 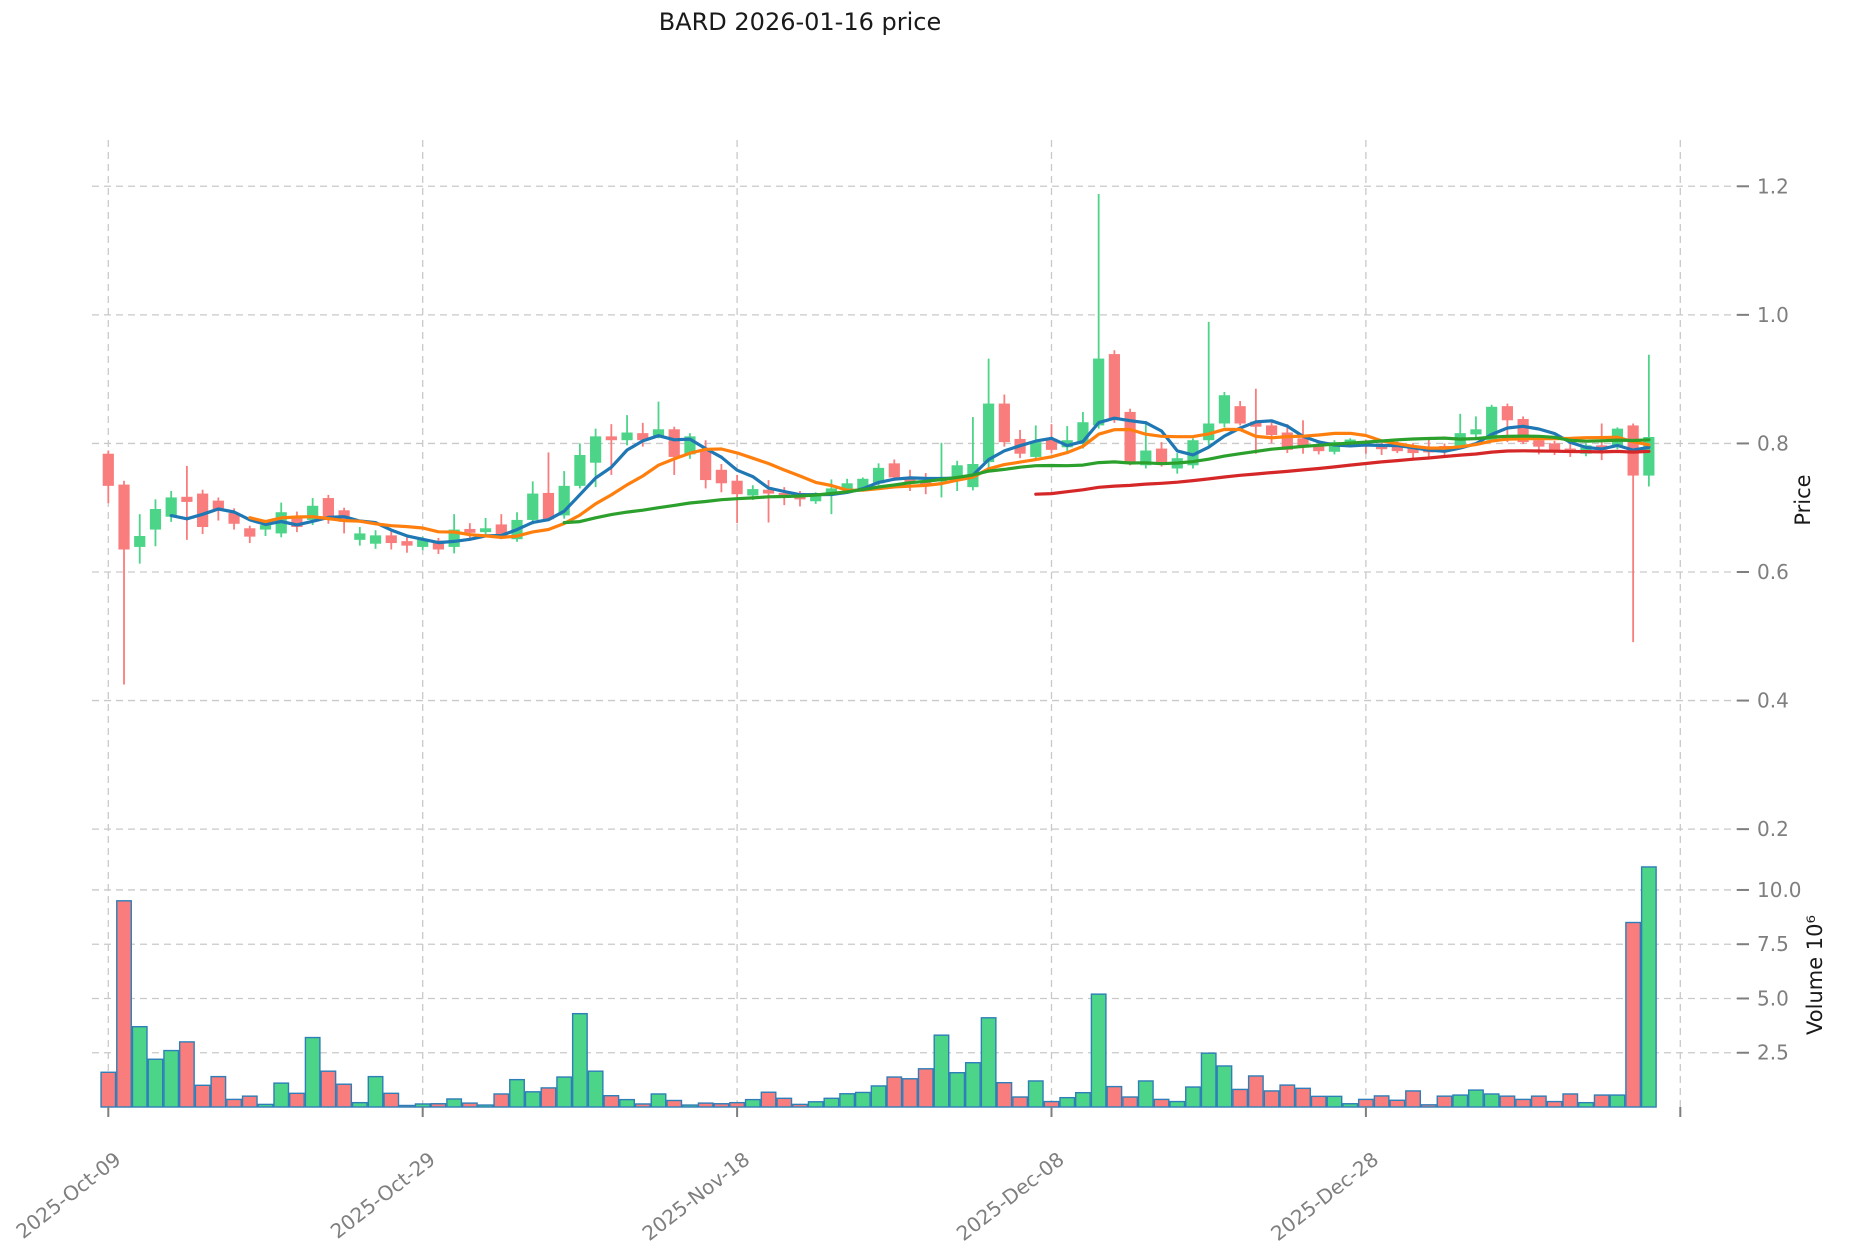 What do you see at coordinates (1779, 890) in the screenshot?
I see `y-tick-label: 10.0` at bounding box center [1779, 890].